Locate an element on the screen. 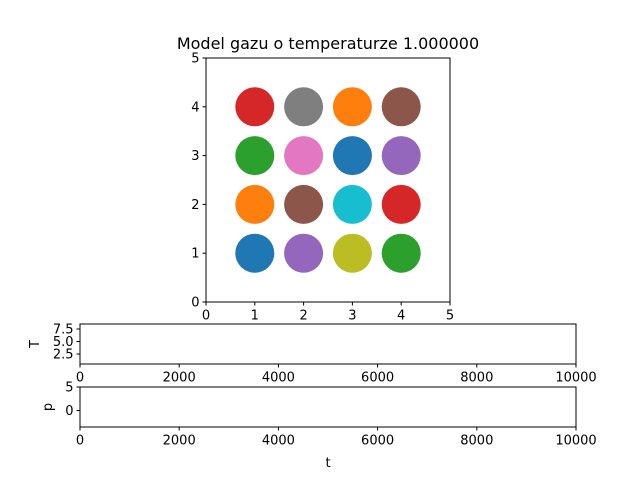 This screenshot has width=640, height=480. y-tick-label: 7.5 is located at coordinates (63, 330).